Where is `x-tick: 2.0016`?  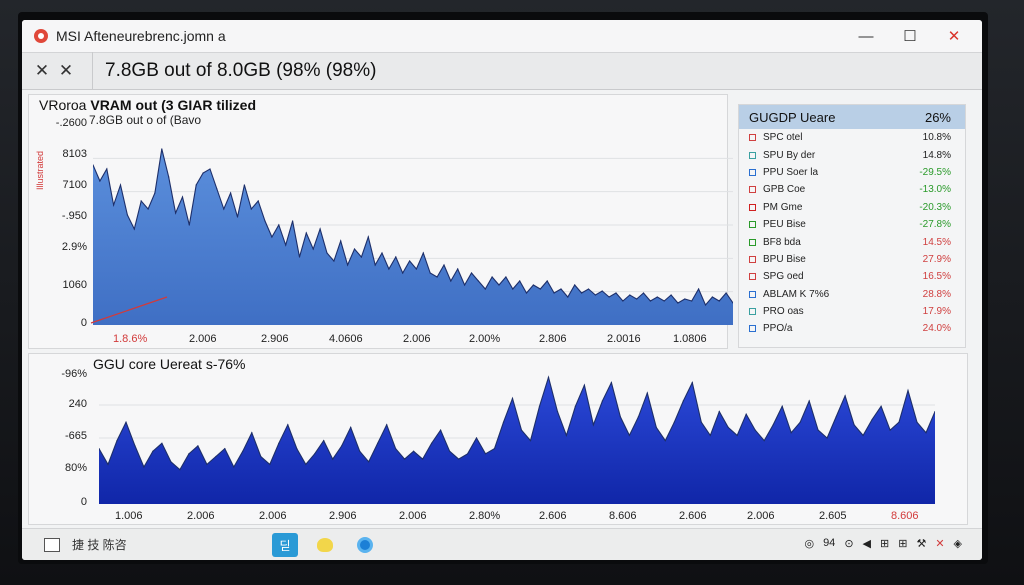
x-tick: 2.0016 is located at coordinates (624, 339).